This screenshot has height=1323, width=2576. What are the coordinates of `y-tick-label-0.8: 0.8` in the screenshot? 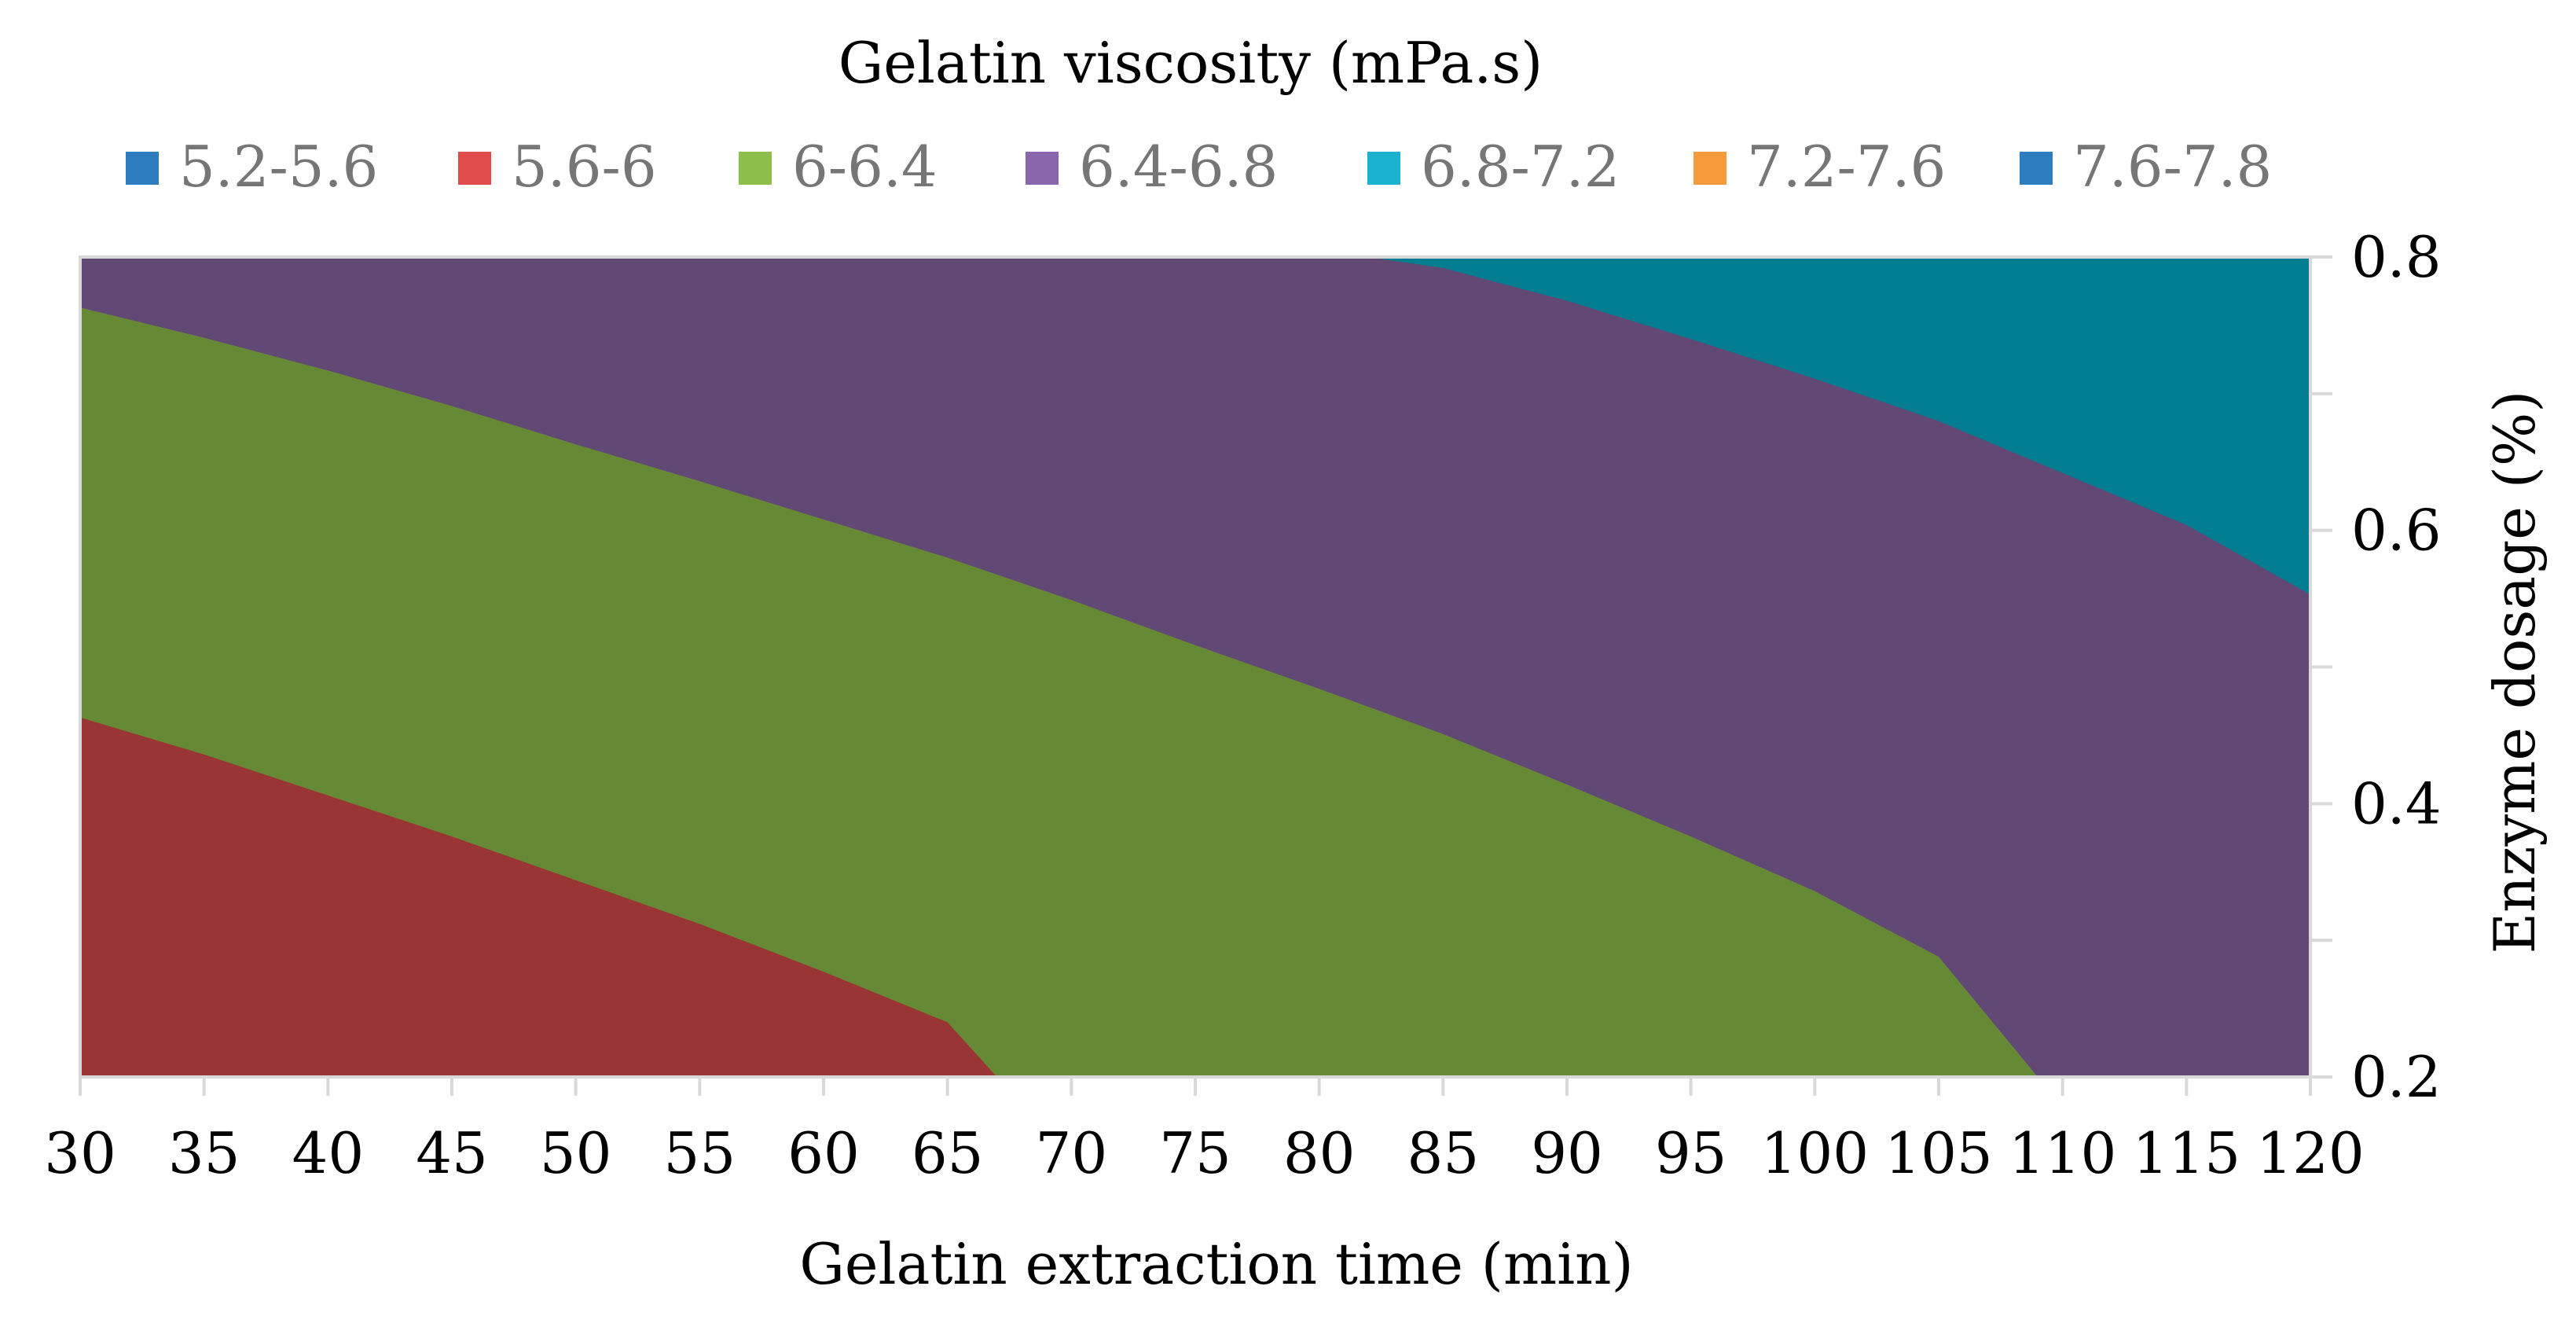 It's located at (2396, 257).